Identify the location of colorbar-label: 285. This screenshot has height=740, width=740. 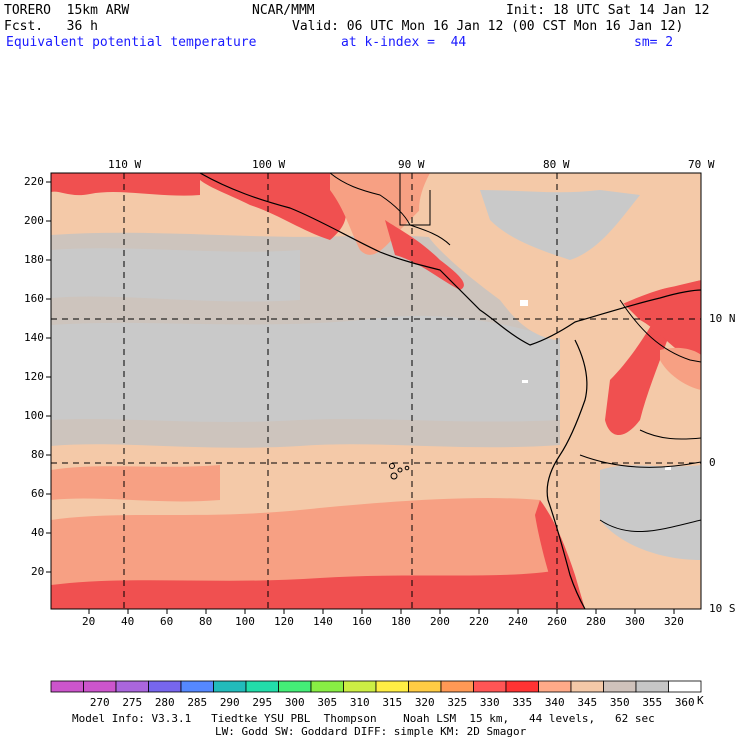
(197, 702).